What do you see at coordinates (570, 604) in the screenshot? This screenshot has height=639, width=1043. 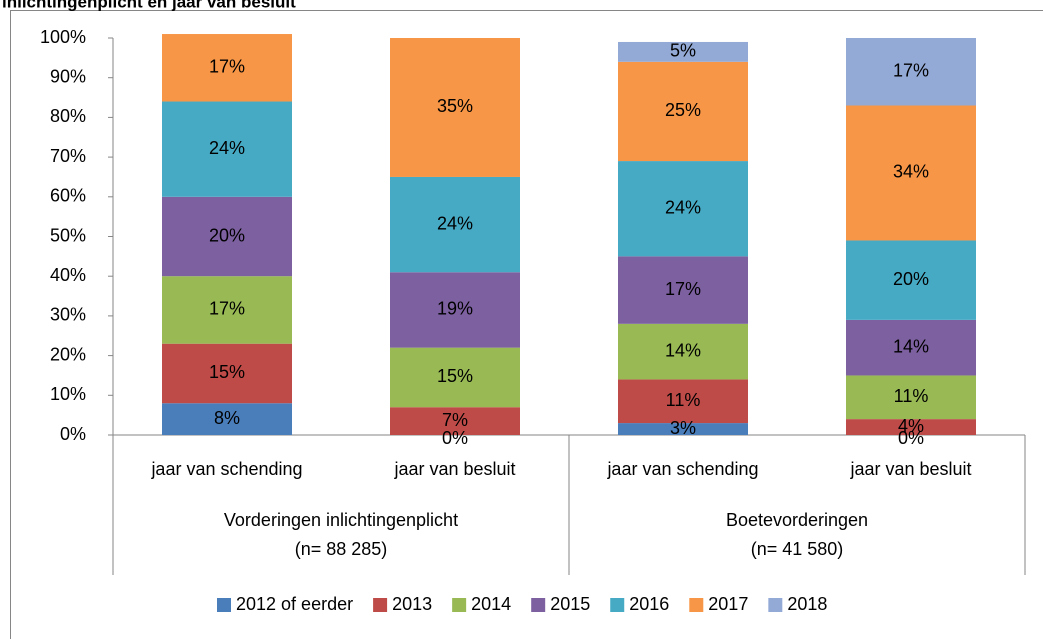 I see `legend-label: 2015` at bounding box center [570, 604].